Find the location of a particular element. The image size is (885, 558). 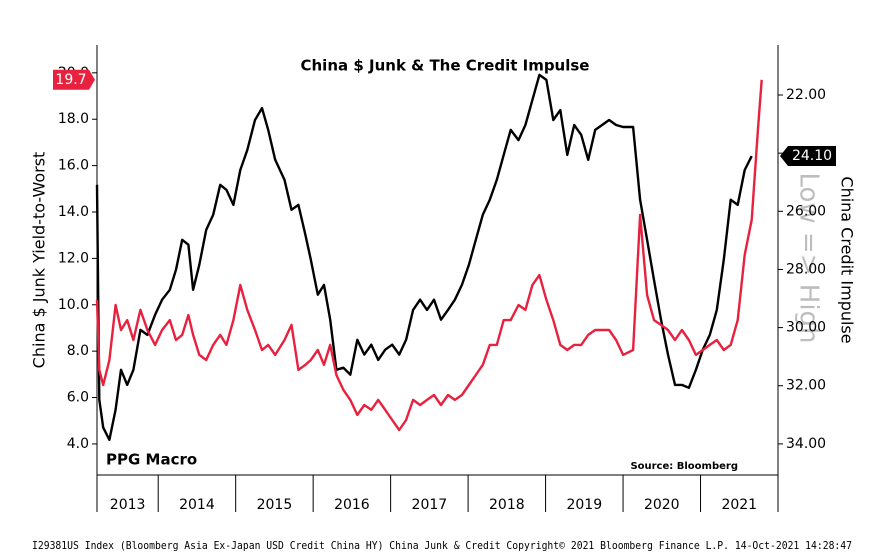

y-tick-label: 8.0 is located at coordinates (78, 351).